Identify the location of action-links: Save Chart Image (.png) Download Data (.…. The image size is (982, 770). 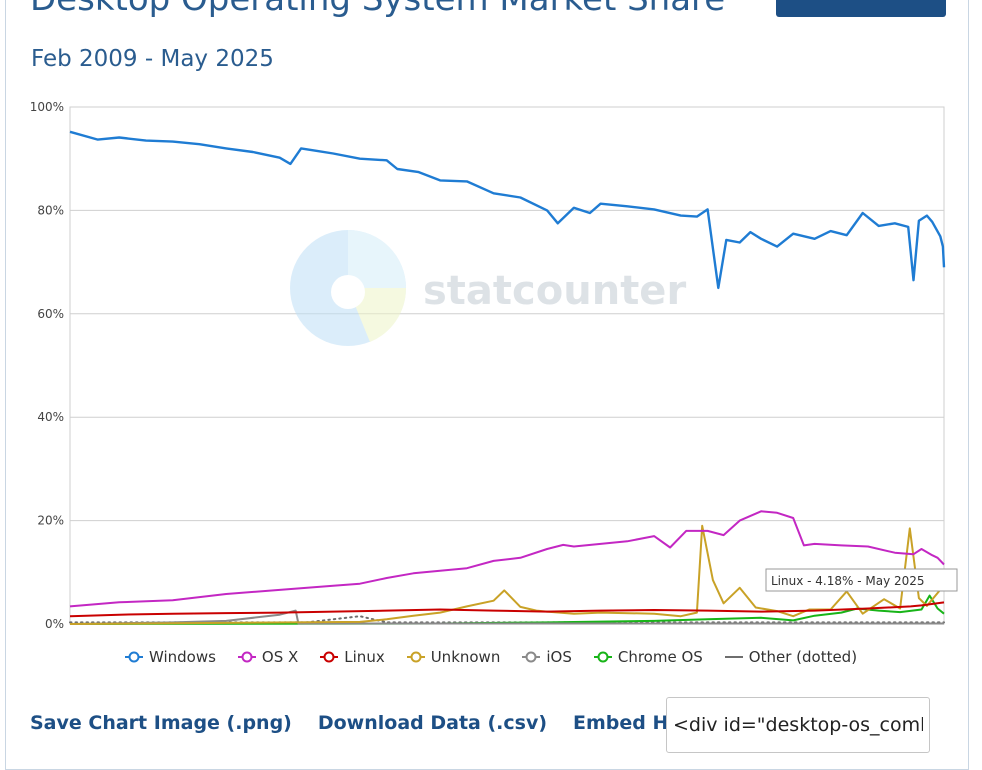
(371, 723).